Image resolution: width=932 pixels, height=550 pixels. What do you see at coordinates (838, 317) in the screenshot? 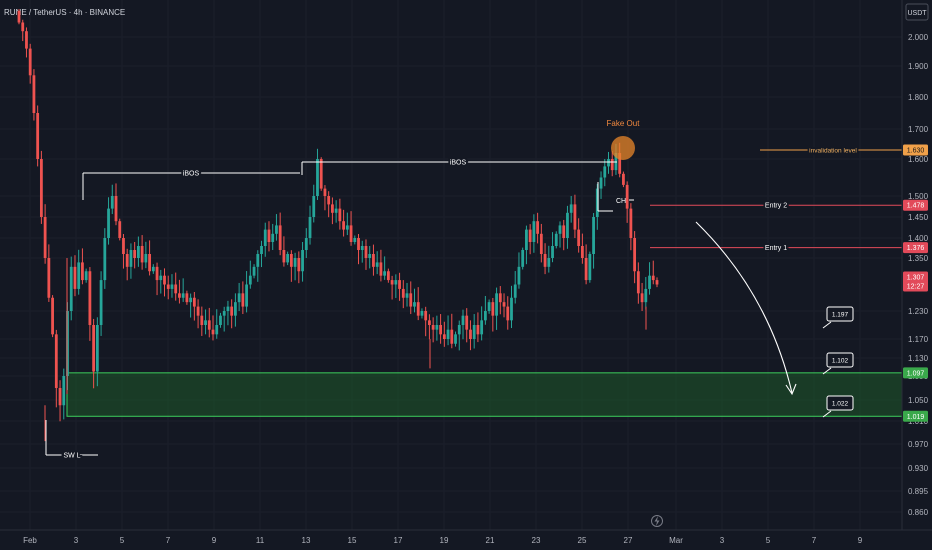
I see `target-callout: 1.197` at bounding box center [838, 317].